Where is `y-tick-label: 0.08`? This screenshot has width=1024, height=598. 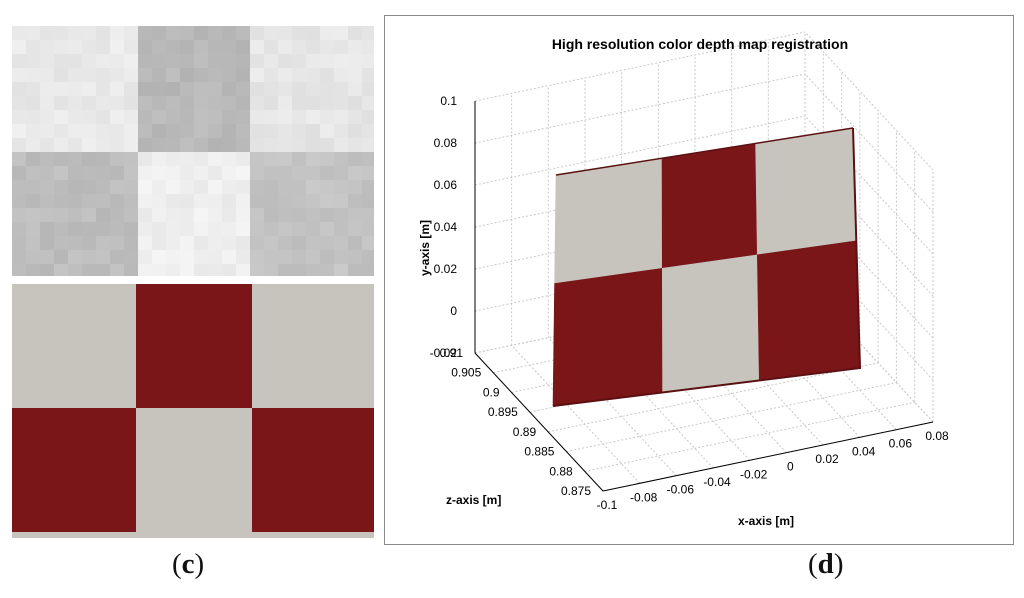 y-tick-label: 0.08 is located at coordinates (446, 143).